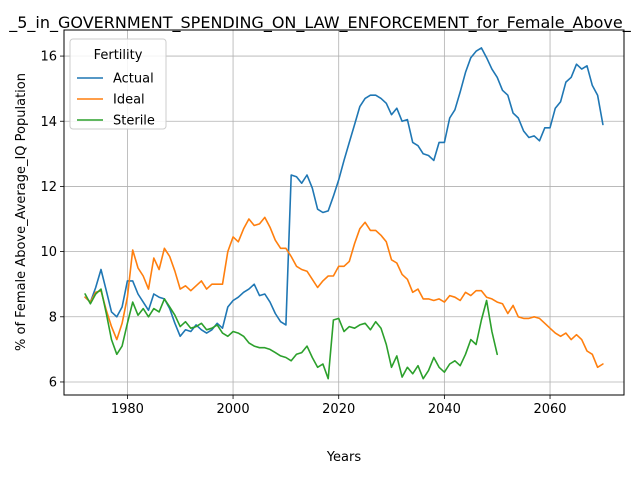 The image size is (640, 480). I want to click on legend-entries: Actual Ideal Sterile, so click(116, 100).